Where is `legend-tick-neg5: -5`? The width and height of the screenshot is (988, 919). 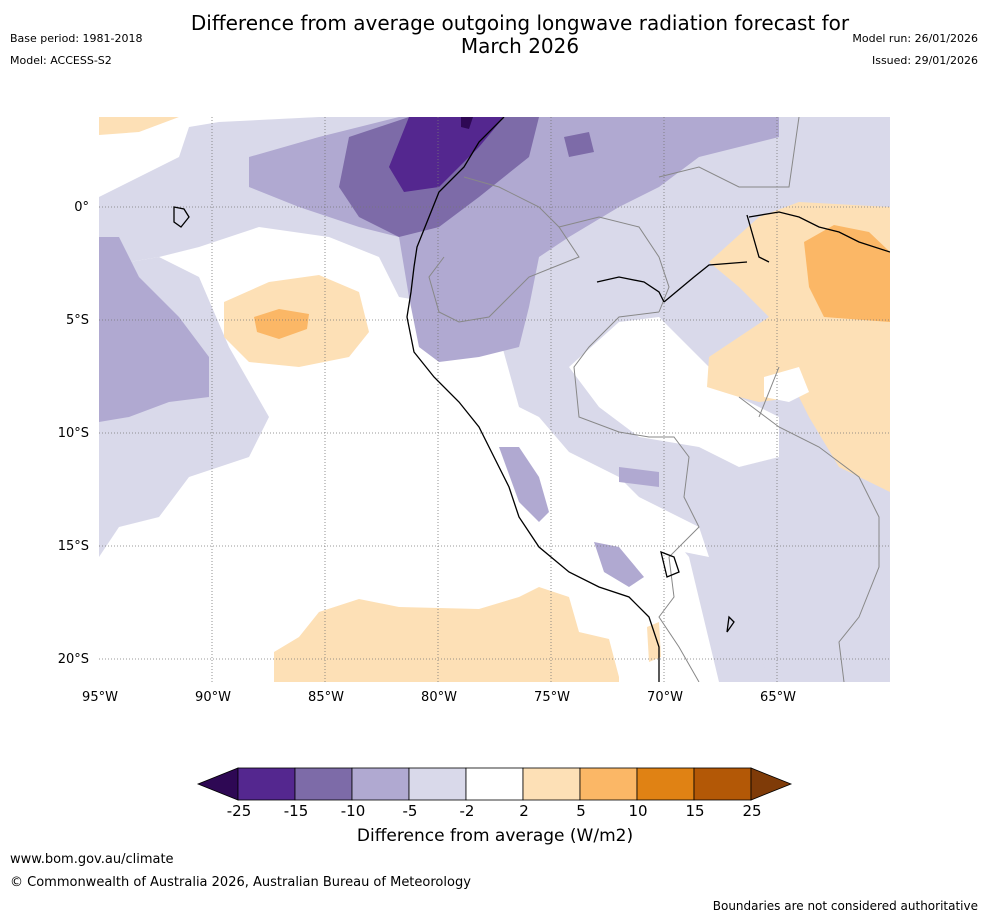 legend-tick-neg5: -5 is located at coordinates (410, 811).